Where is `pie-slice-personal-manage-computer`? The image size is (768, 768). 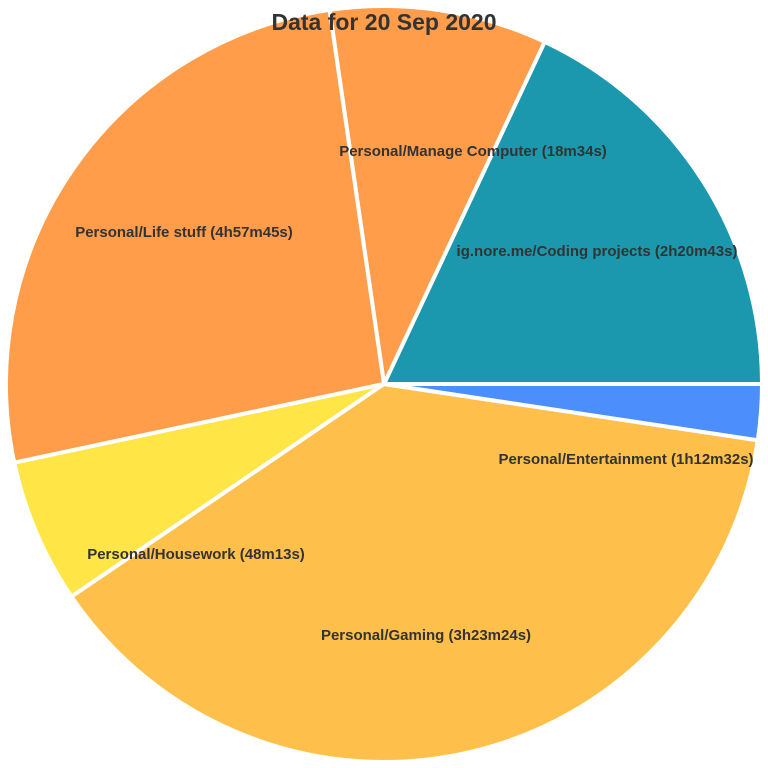 pie-slice-personal-manage-computer is located at coordinates (573, 412).